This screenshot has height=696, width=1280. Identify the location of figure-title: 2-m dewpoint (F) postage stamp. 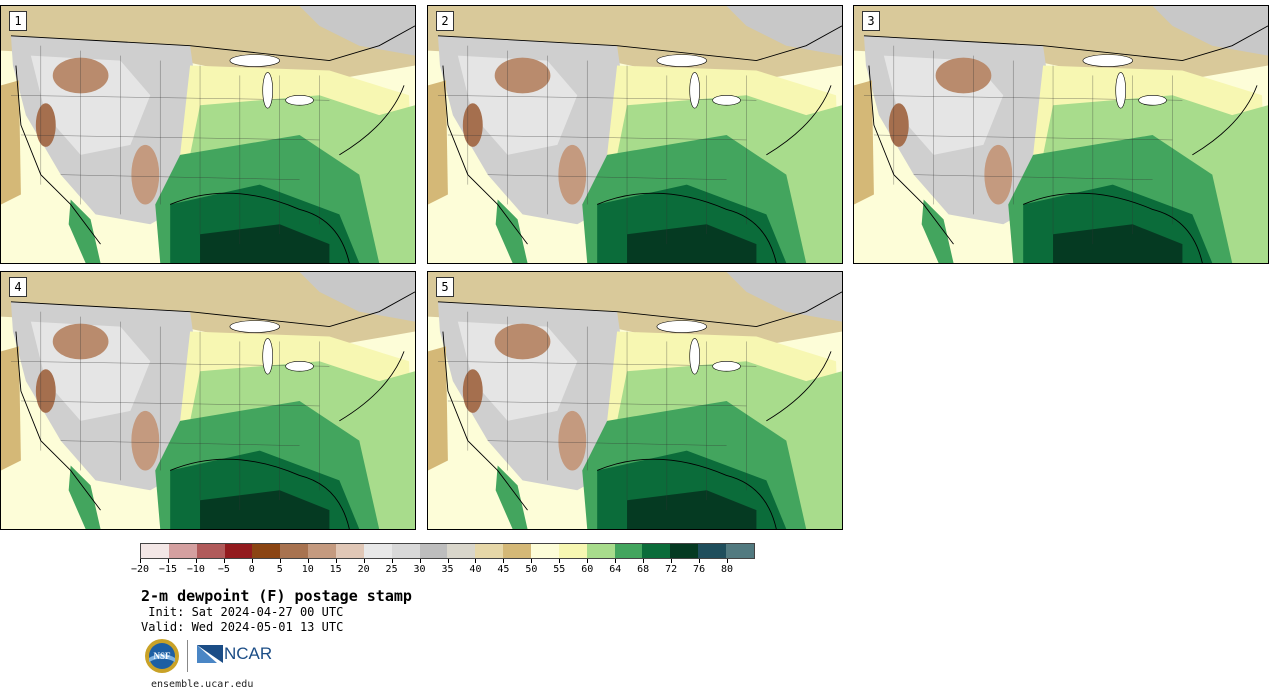
(276, 596).